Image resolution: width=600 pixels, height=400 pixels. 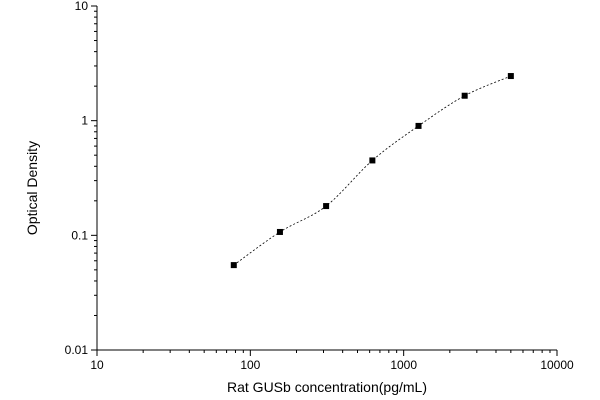 What do you see at coordinates (327, 387) in the screenshot?
I see `x-axis-label: Rat GUSb concentration(pg/mL)` at bounding box center [327, 387].